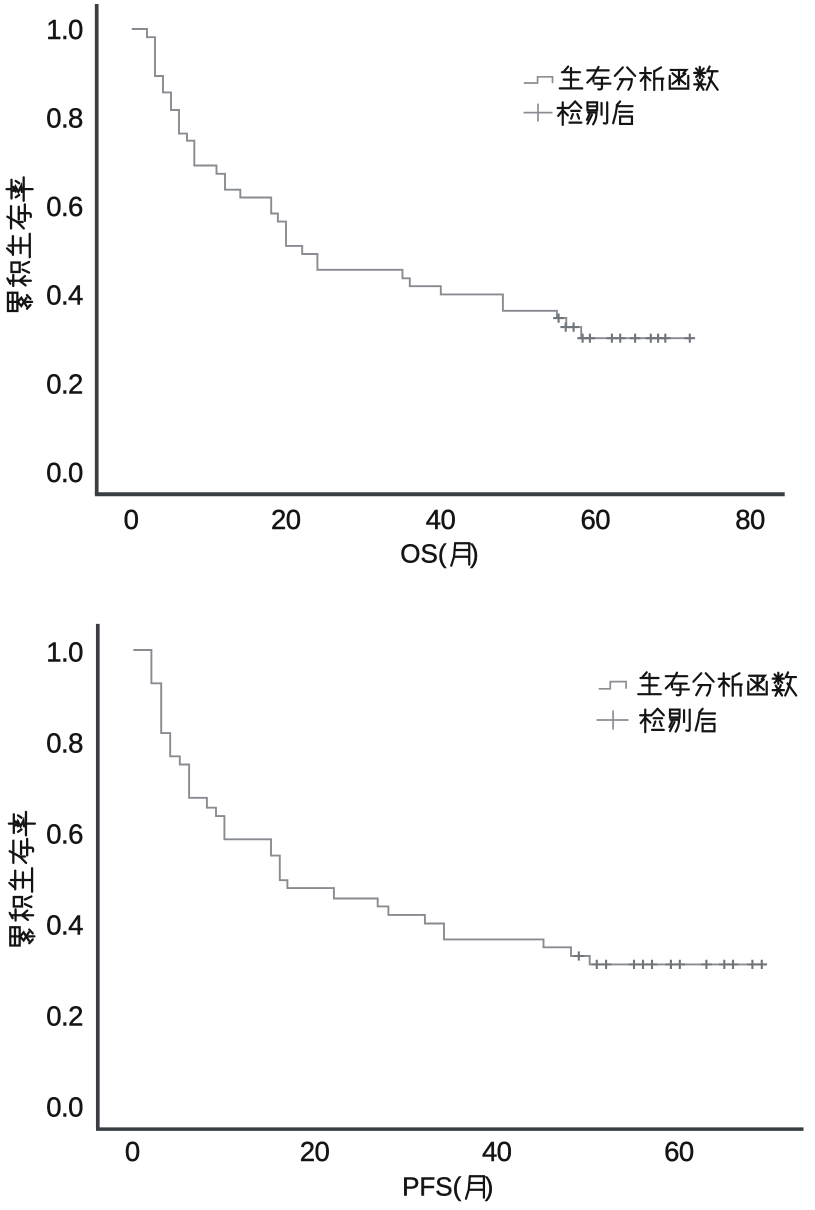 The image size is (815, 1210). I want to click on svg-text: OS(, so click(423, 554).